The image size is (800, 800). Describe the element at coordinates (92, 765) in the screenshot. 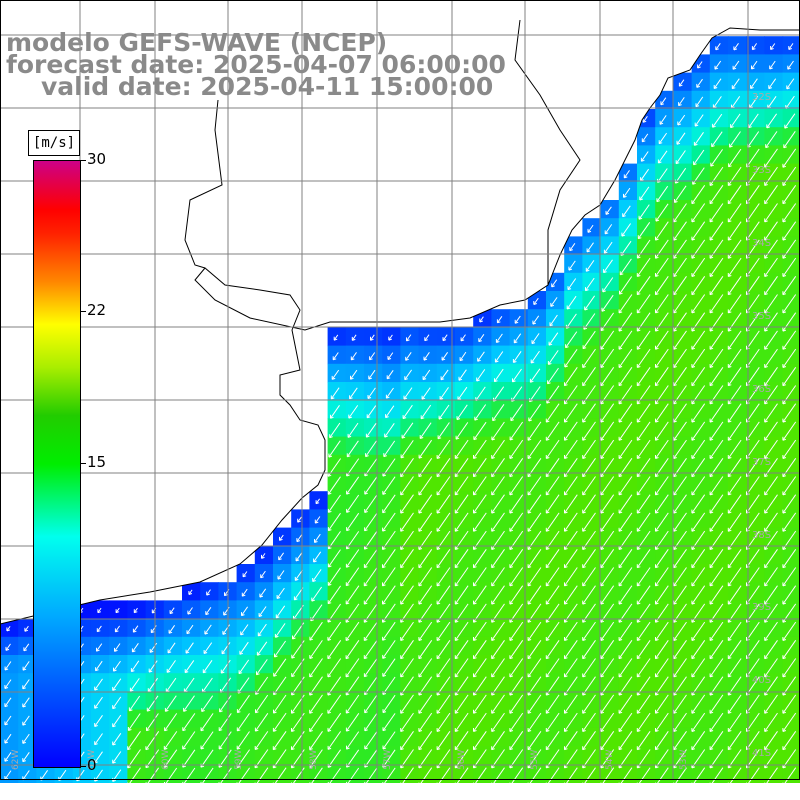

I see `colorbar-tick-label: 0` at that location.